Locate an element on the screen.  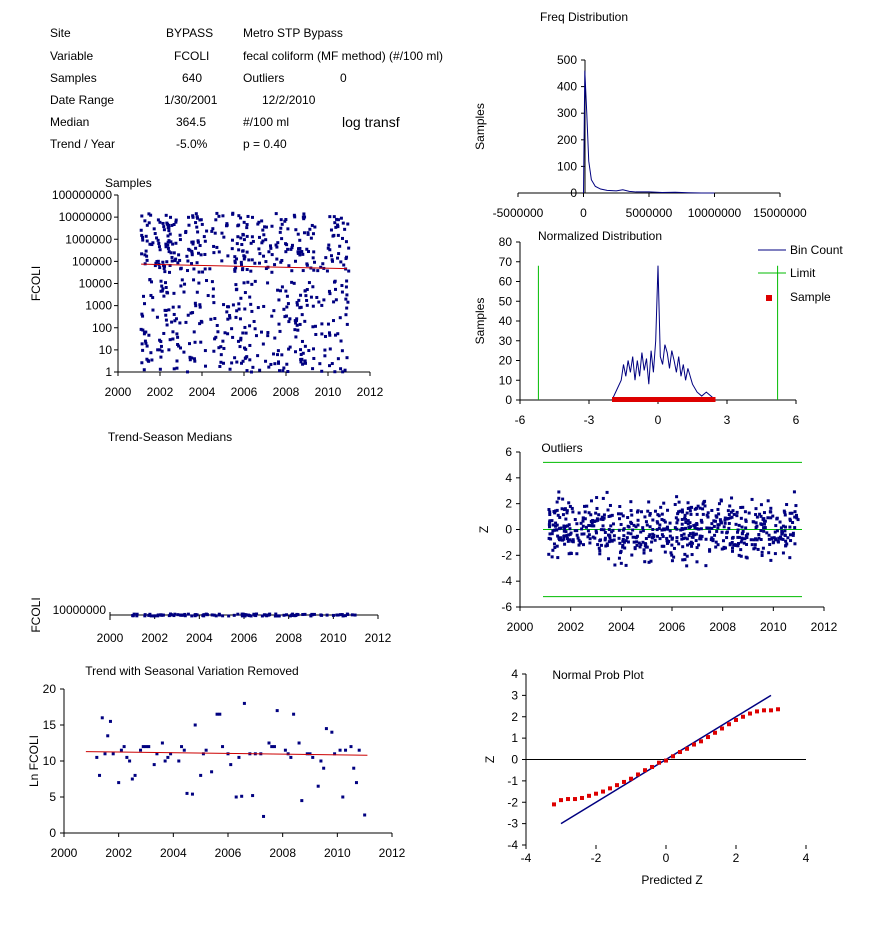
normalized-y-tick-label: 80 is located at coordinates (506, 242).